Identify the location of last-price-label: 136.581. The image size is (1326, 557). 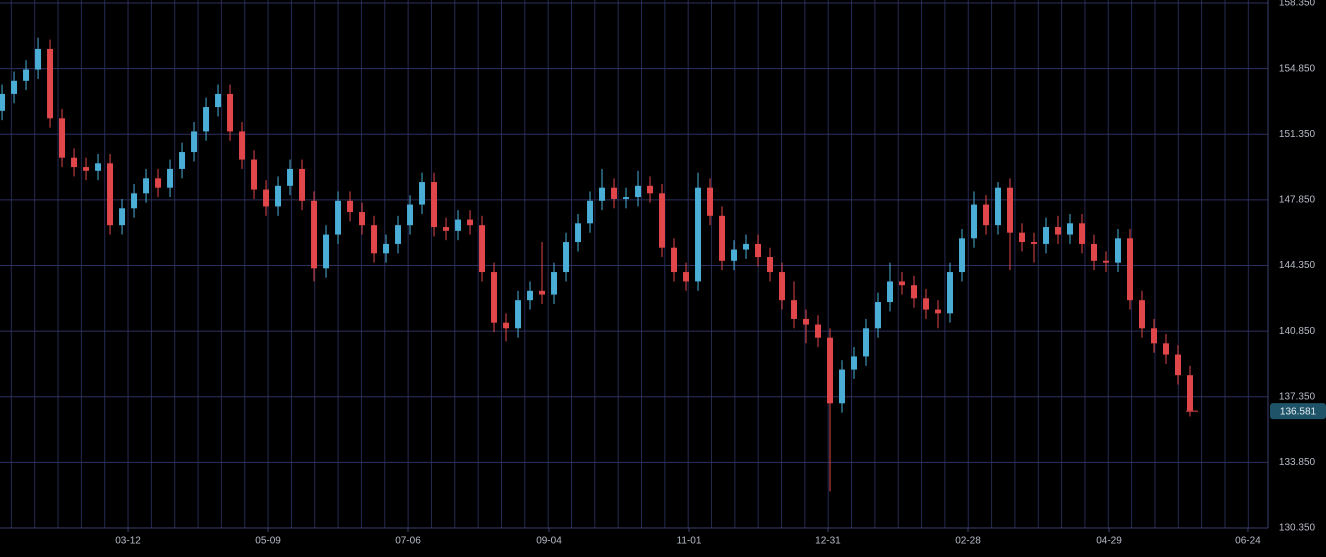
(1298, 411).